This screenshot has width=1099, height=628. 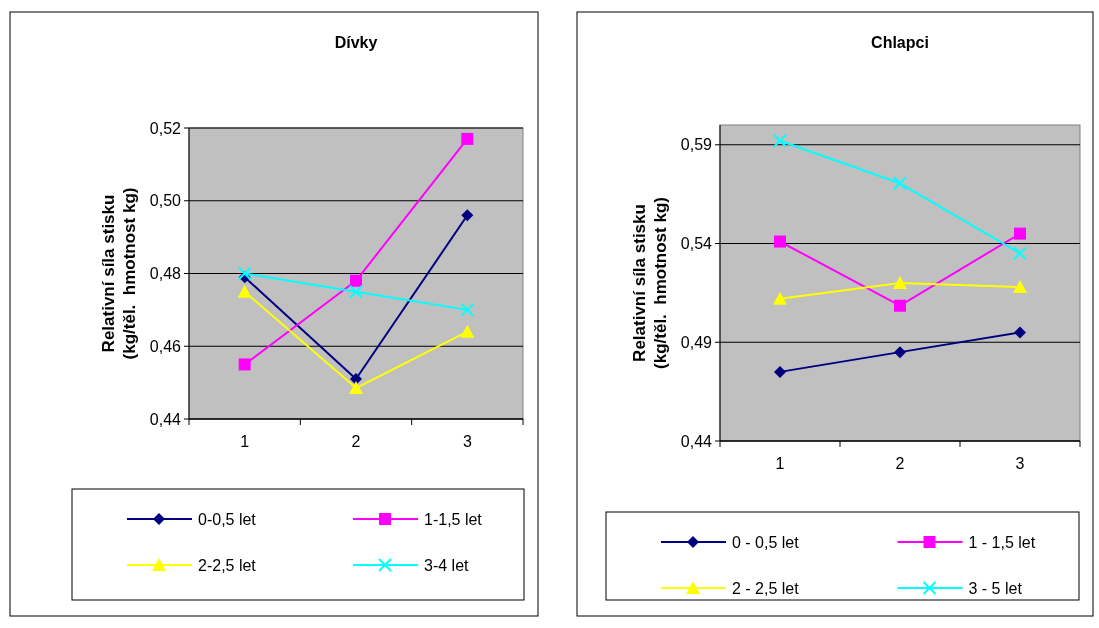 I want to click on y-tick-label: 0,50, so click(x=165, y=201).